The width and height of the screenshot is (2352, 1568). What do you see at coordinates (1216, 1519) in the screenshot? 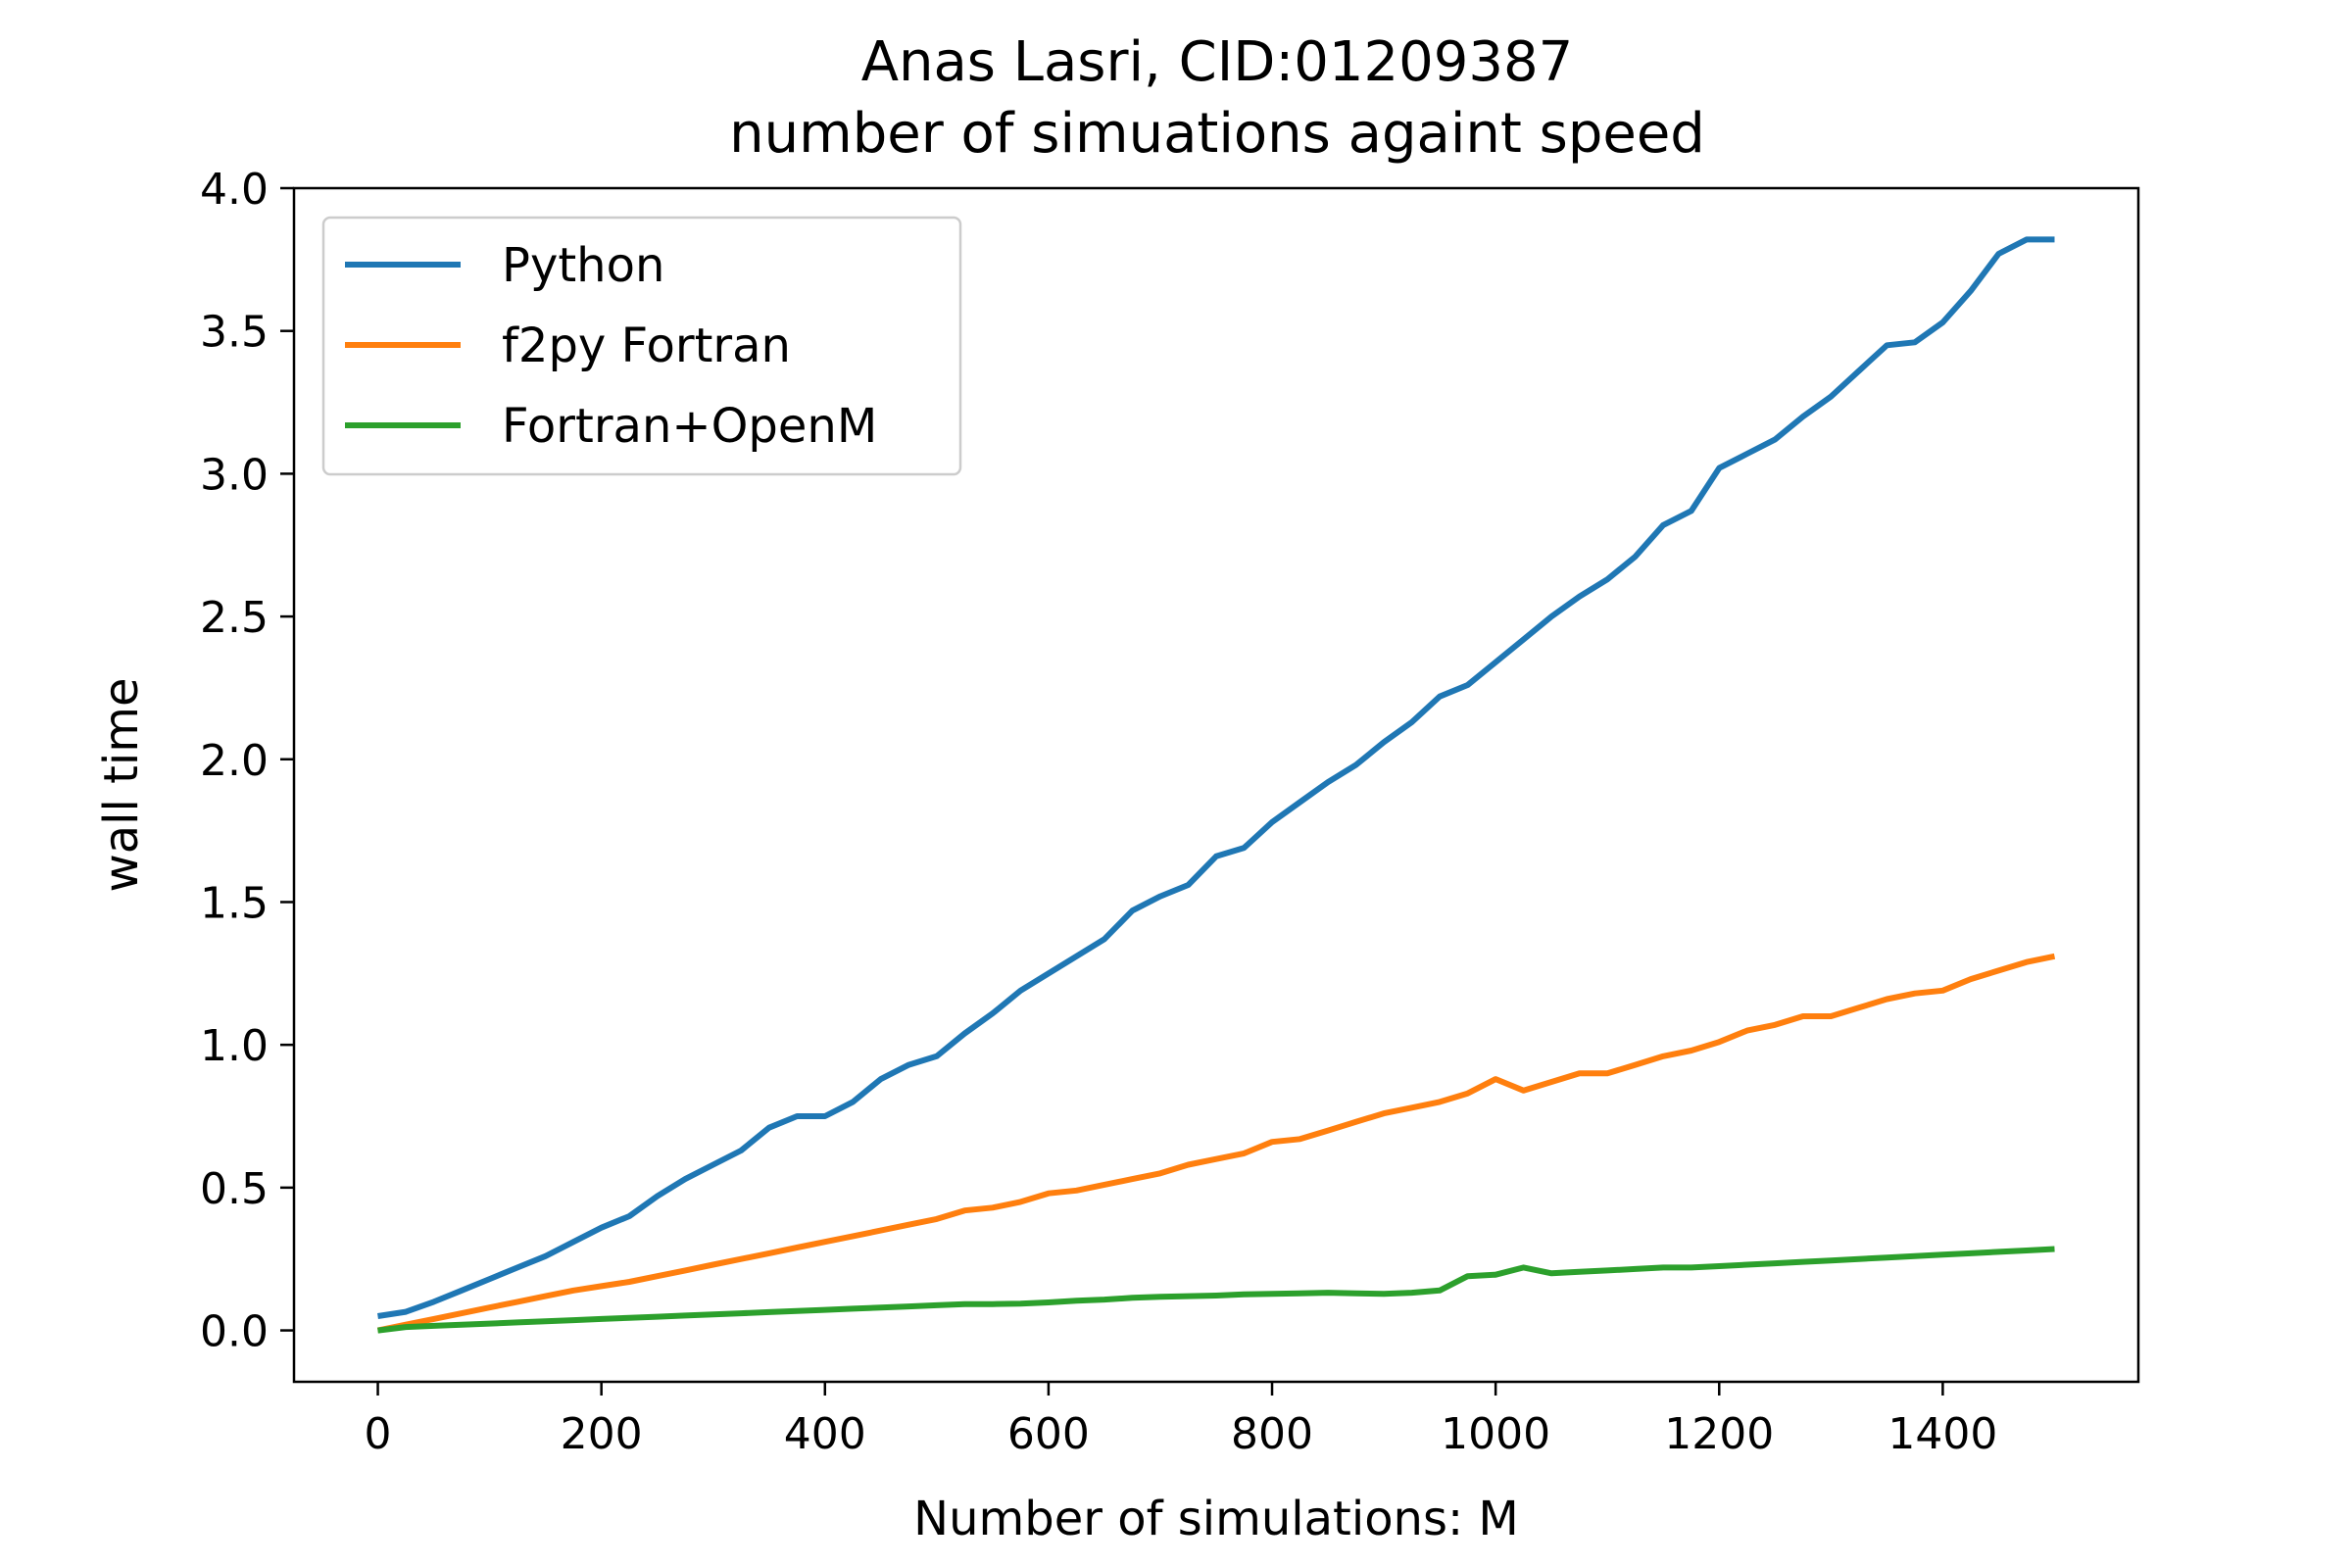
I see `x-axis-title: Number of simulations: M` at bounding box center [1216, 1519].